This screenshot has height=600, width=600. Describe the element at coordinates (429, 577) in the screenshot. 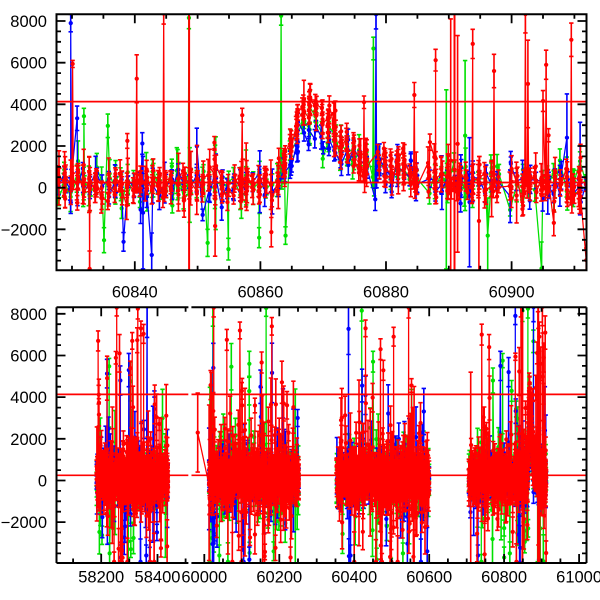

I see `svg-text: 60600` at that location.